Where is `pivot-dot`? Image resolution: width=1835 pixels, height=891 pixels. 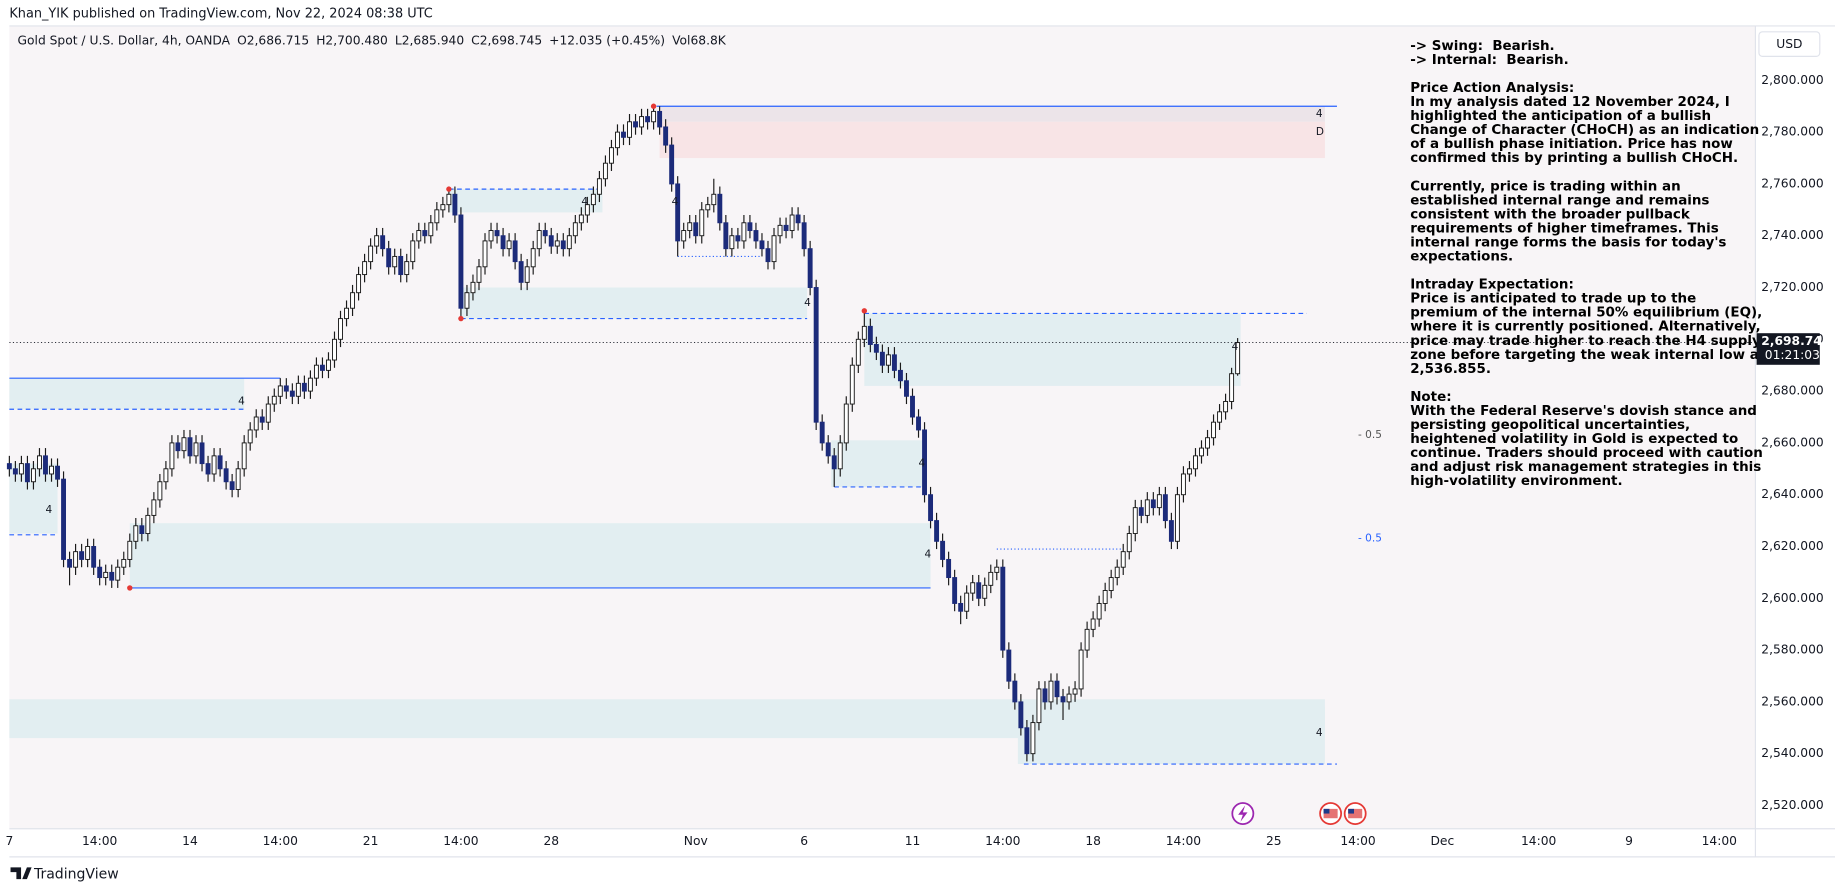
pivot-dot is located at coordinates (653, 106).